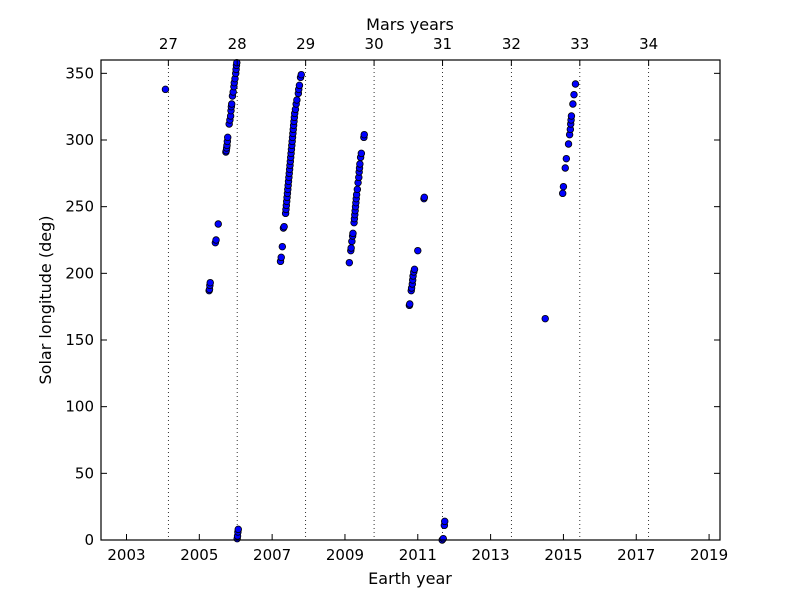 This screenshot has height=600, width=800. I want to click on mars-year-tick-label: 31, so click(442, 44).